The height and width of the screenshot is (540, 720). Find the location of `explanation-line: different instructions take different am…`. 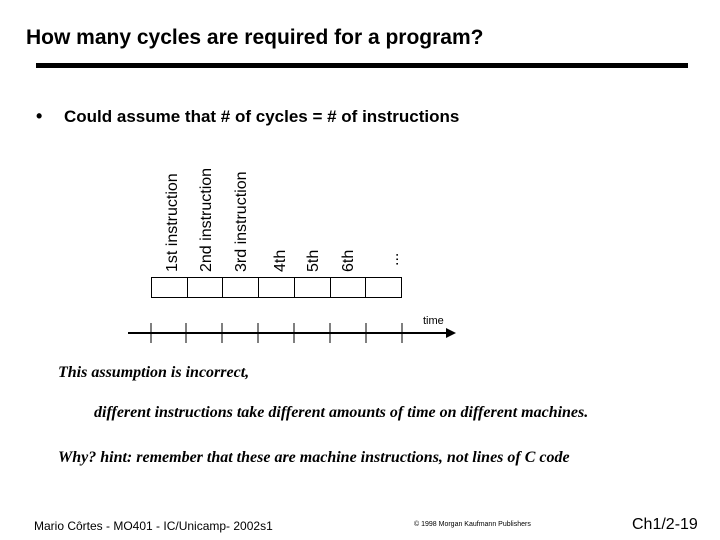

explanation-line: different instructions take different am… is located at coordinates (341, 412).